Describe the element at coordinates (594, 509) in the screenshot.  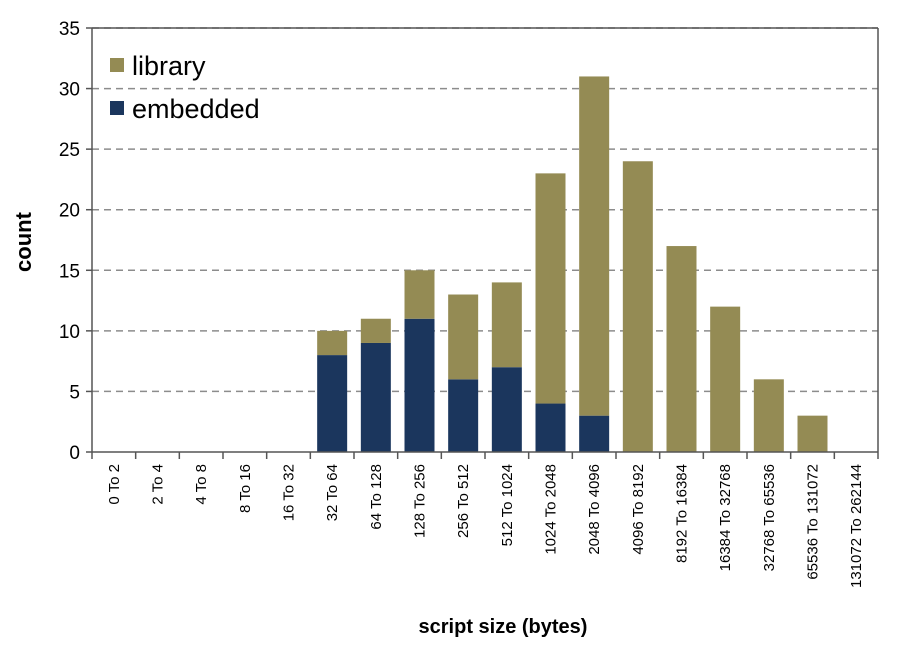
I see `x-tick-label-11: 2048 To 4096` at that location.